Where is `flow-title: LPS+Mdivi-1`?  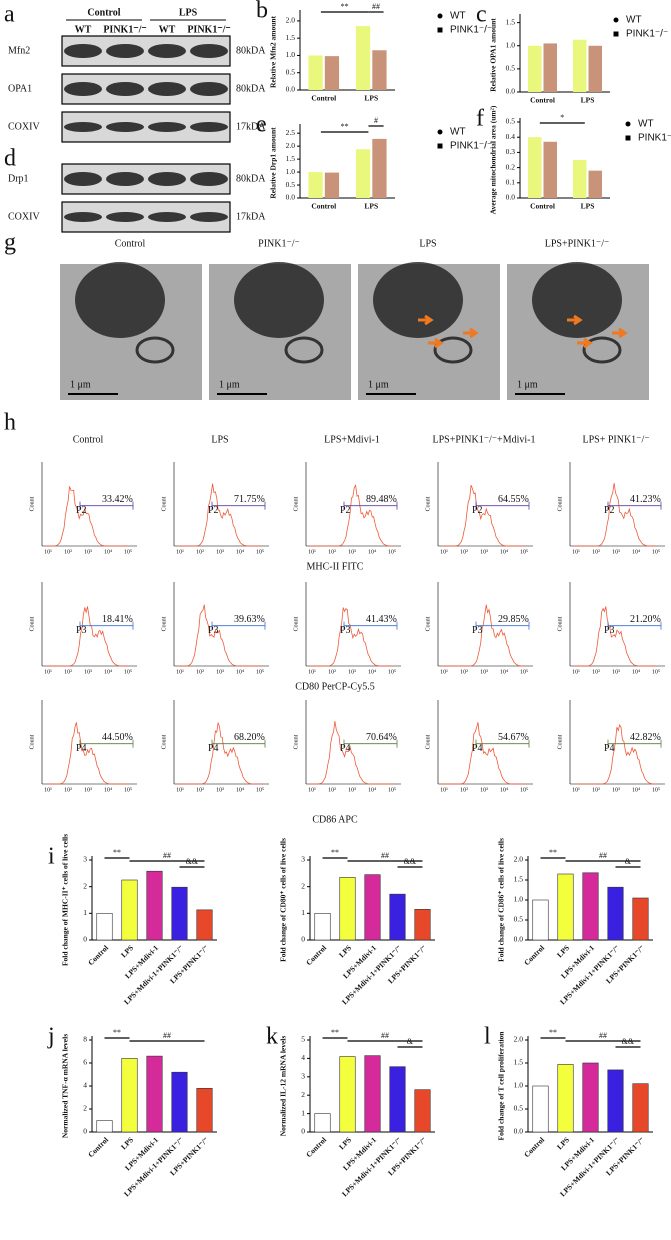
flow-title: LPS+Mdivi-1 is located at coordinates (352, 439).